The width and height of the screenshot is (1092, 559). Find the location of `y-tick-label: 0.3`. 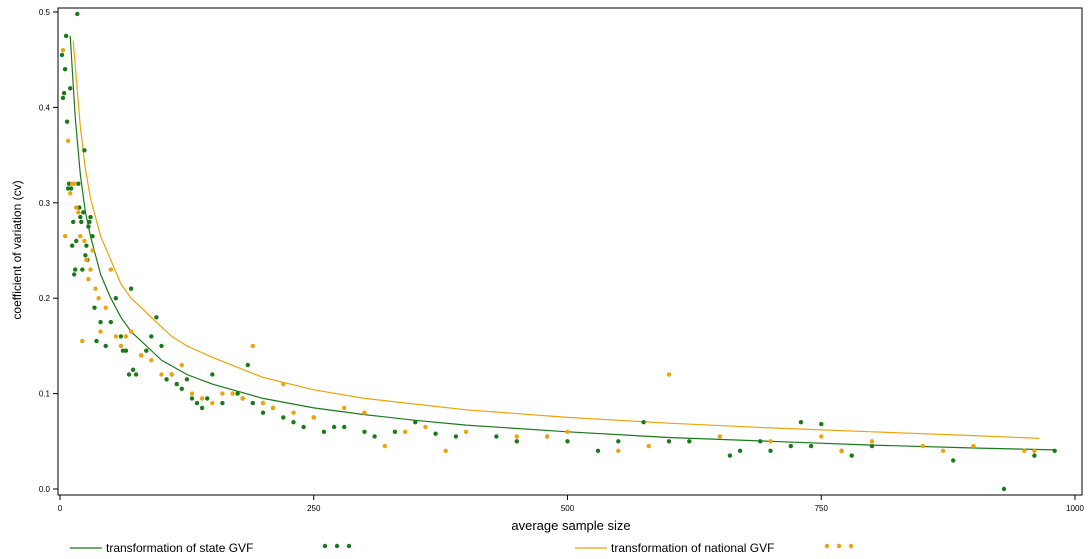

y-tick-label: 0.3 is located at coordinates (45, 203).